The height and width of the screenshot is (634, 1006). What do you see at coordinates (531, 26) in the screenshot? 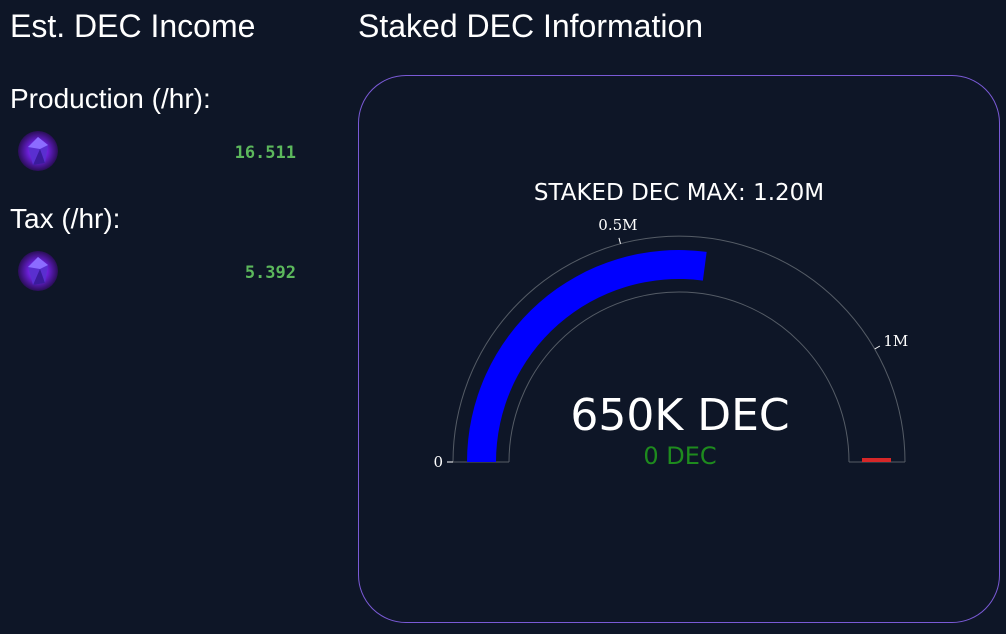
I see `staked-title: Staked DEC Information` at bounding box center [531, 26].